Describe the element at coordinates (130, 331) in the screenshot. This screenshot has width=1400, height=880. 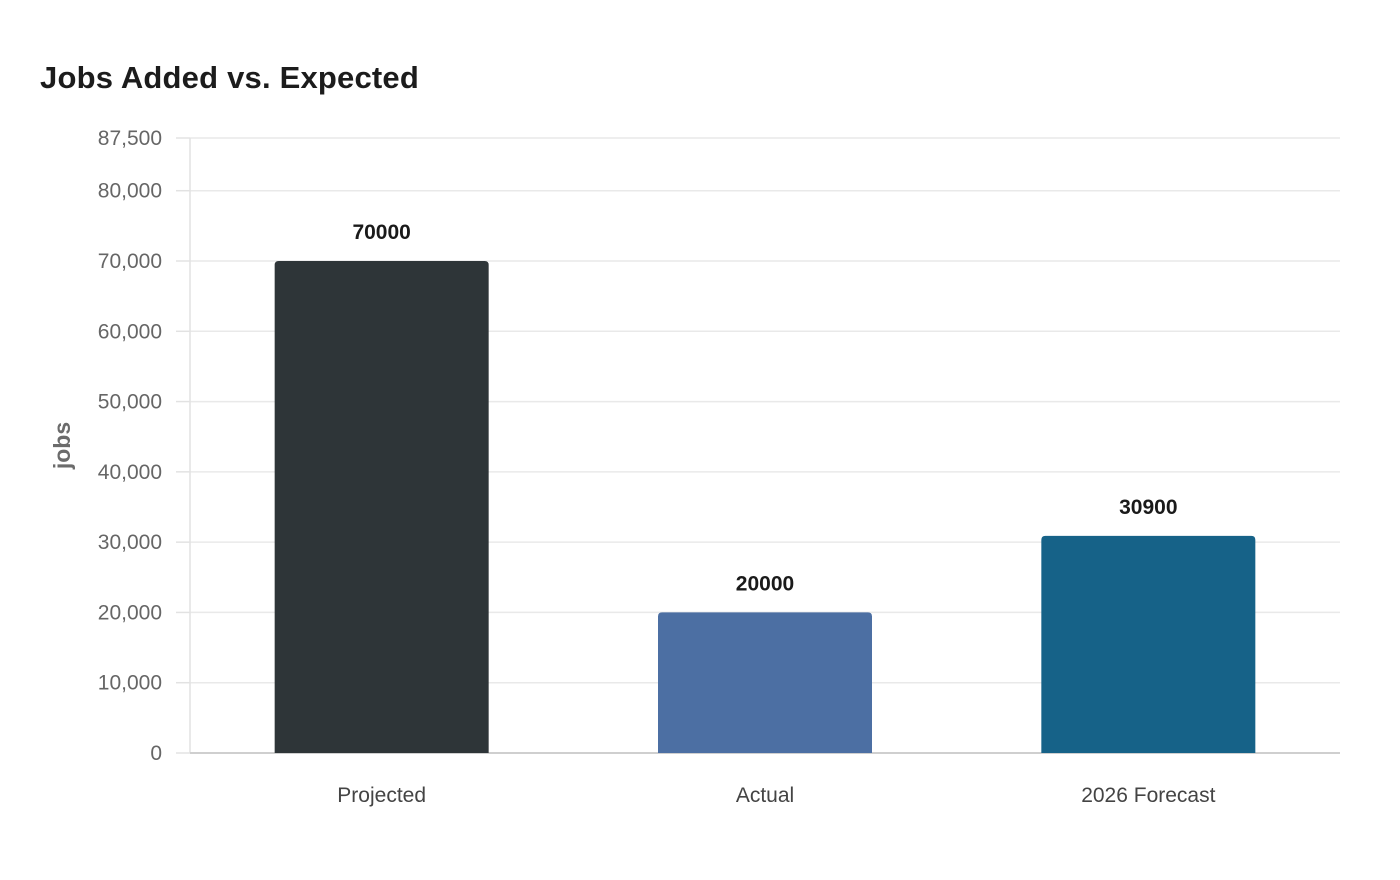
I see `y-tick-label: 60,000` at that location.